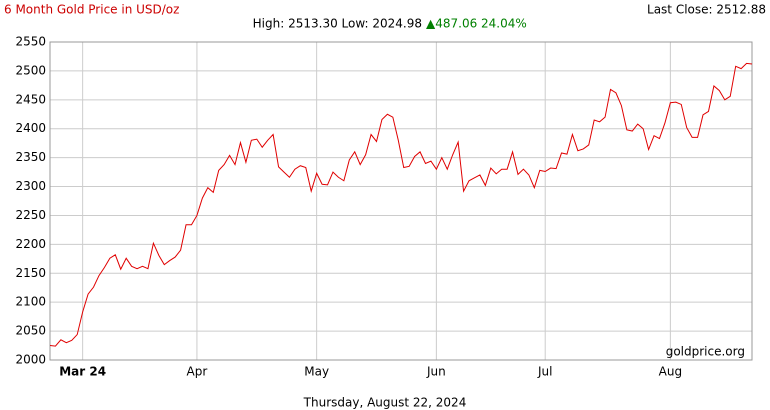 Image resolution: width=770 pixels, height=410 pixels. Describe the element at coordinates (316, 372) in the screenshot. I see `x-tick-label: May` at that location.